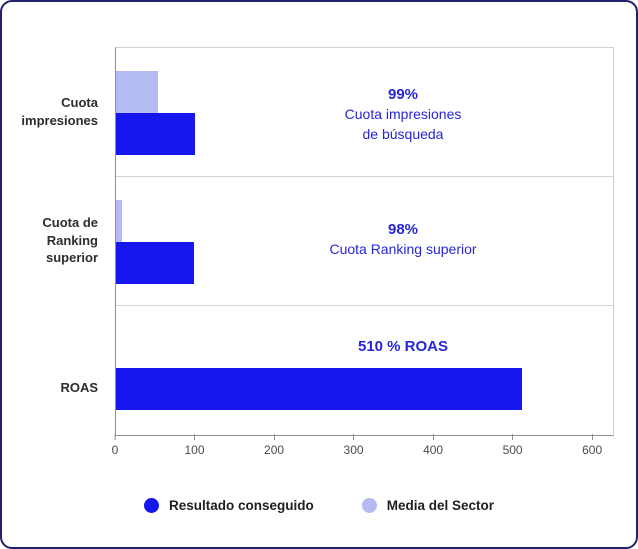 Image resolution: width=638 pixels, height=549 pixels. I want to click on x-axis-tick: 500, so click(513, 445).